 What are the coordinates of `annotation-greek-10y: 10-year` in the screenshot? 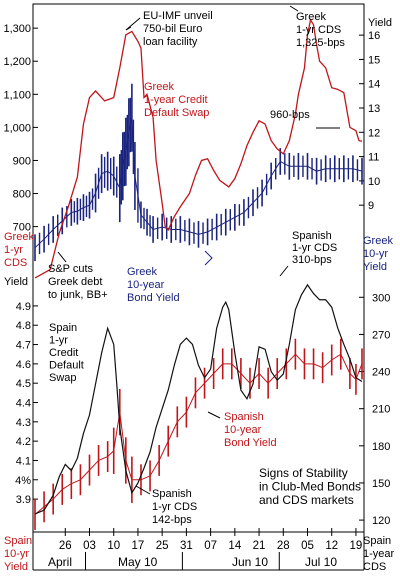 It's located at (146, 285).